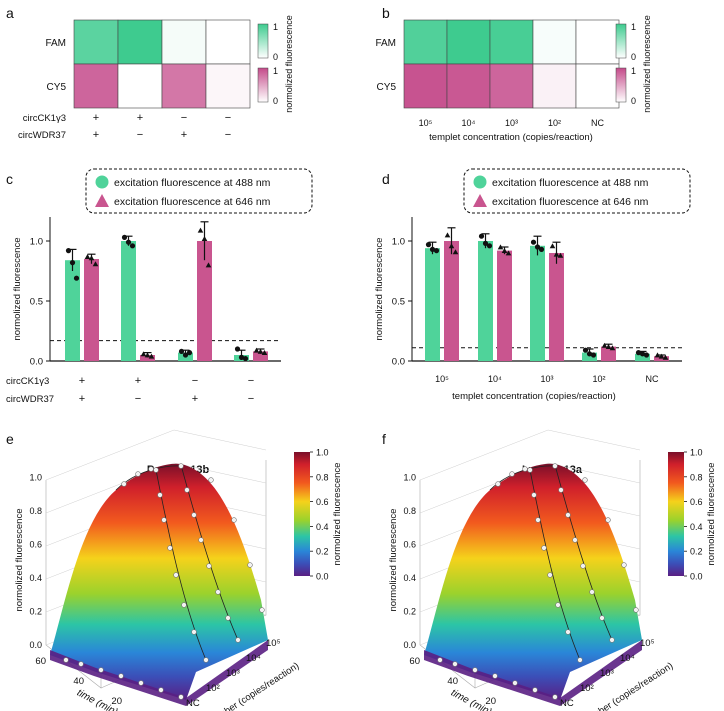 The image size is (724, 711). What do you see at coordinates (36, 362) in the screenshot?
I see `y-tick-label: 0.0` at bounding box center [36, 362].